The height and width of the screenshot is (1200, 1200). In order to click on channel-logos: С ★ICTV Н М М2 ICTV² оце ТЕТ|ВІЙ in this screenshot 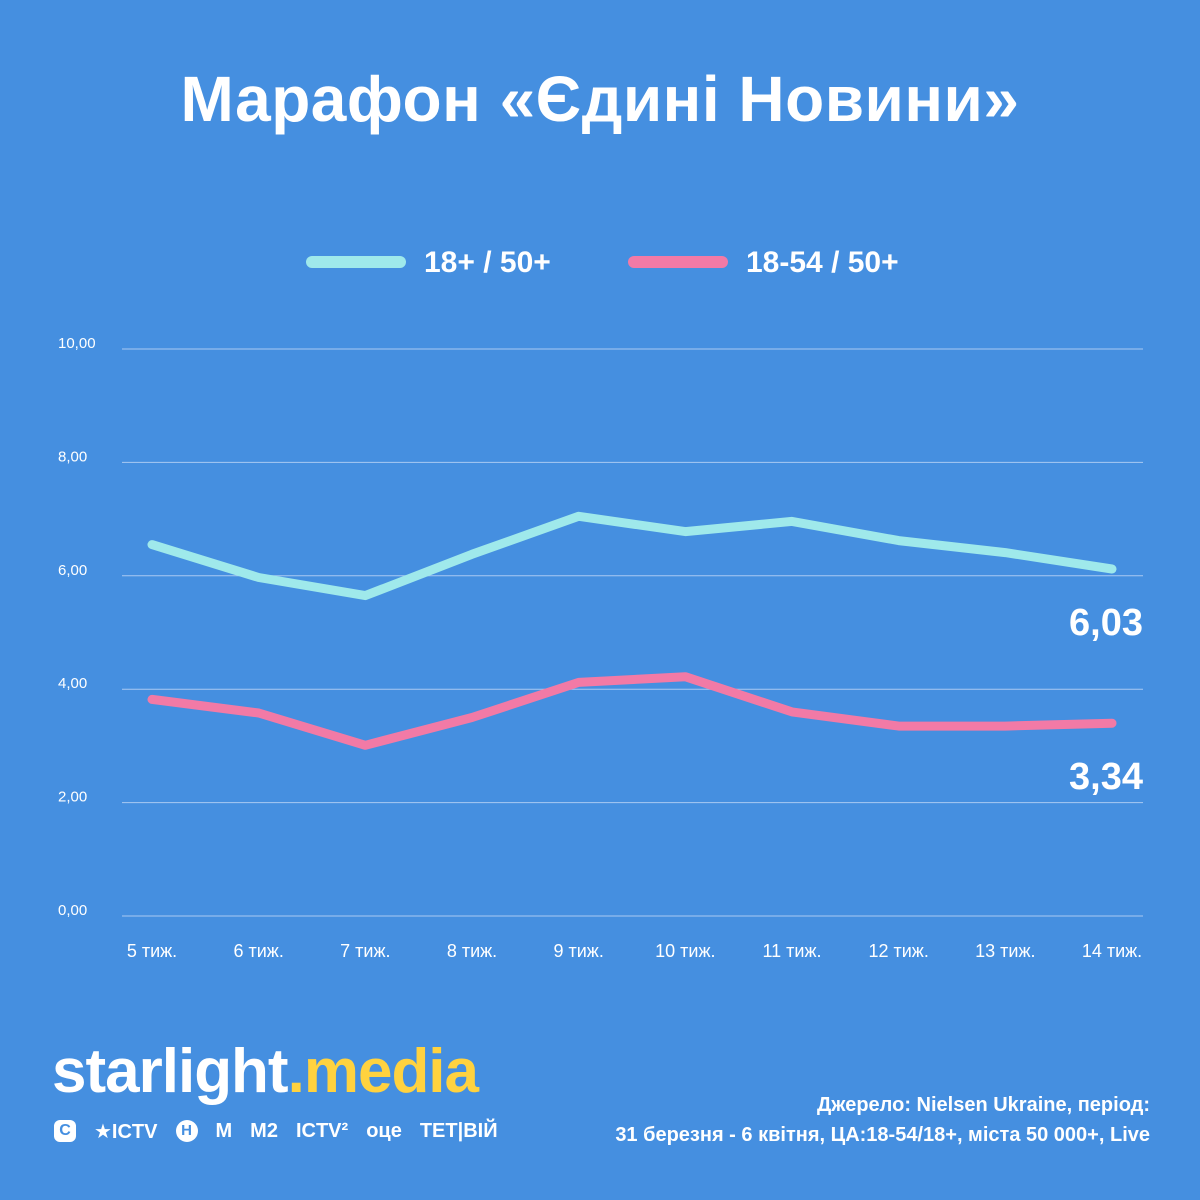, I will do `click(276, 1131)`.